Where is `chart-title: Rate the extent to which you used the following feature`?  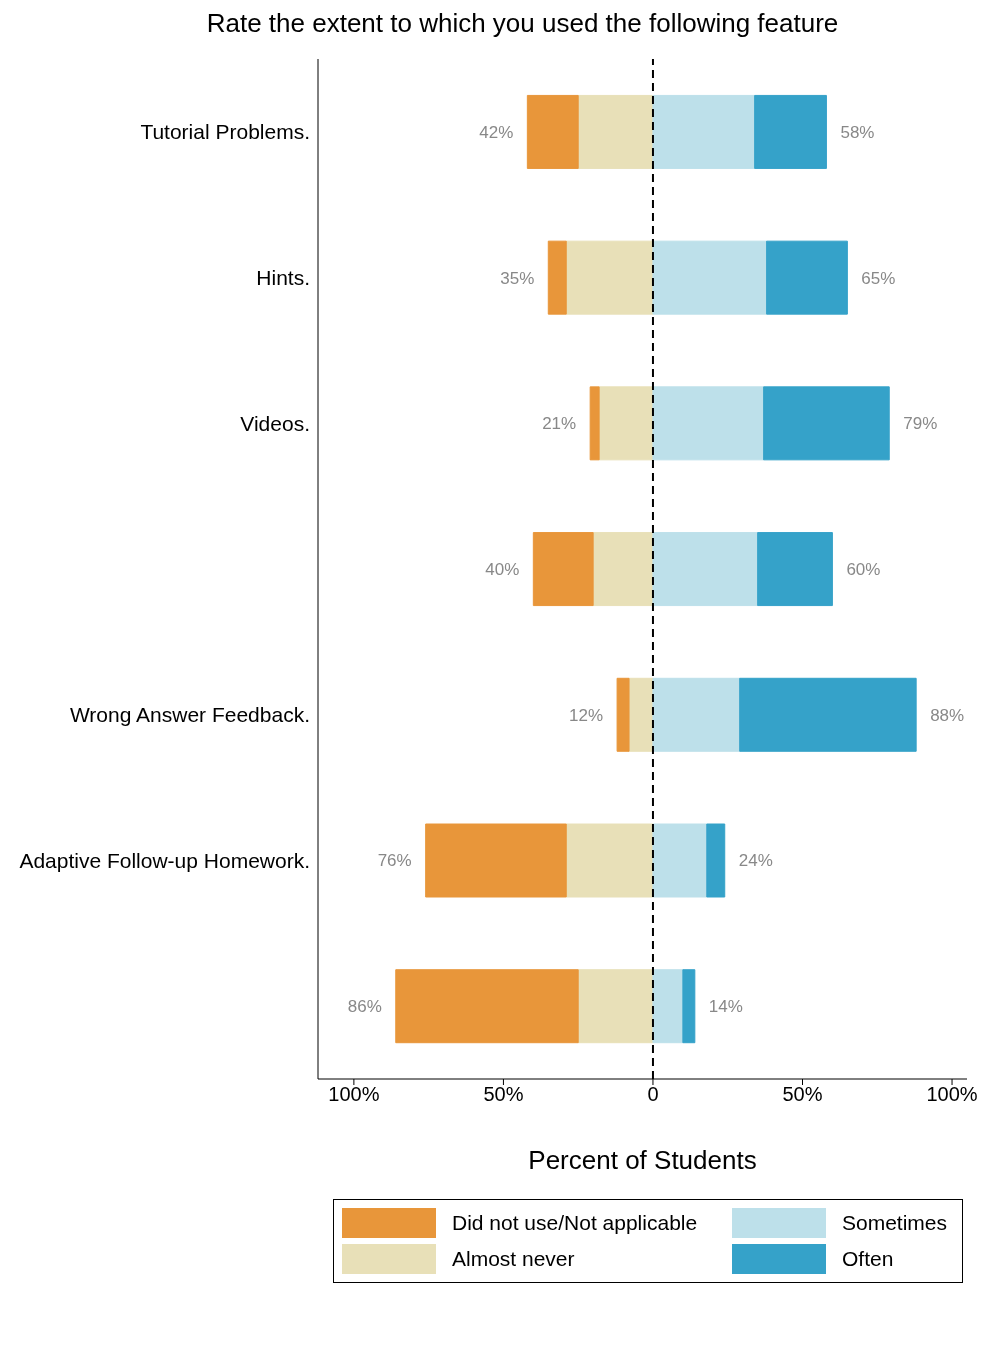 chart-title: Rate the extent to which you used the following feature is located at coordinates (522, 23).